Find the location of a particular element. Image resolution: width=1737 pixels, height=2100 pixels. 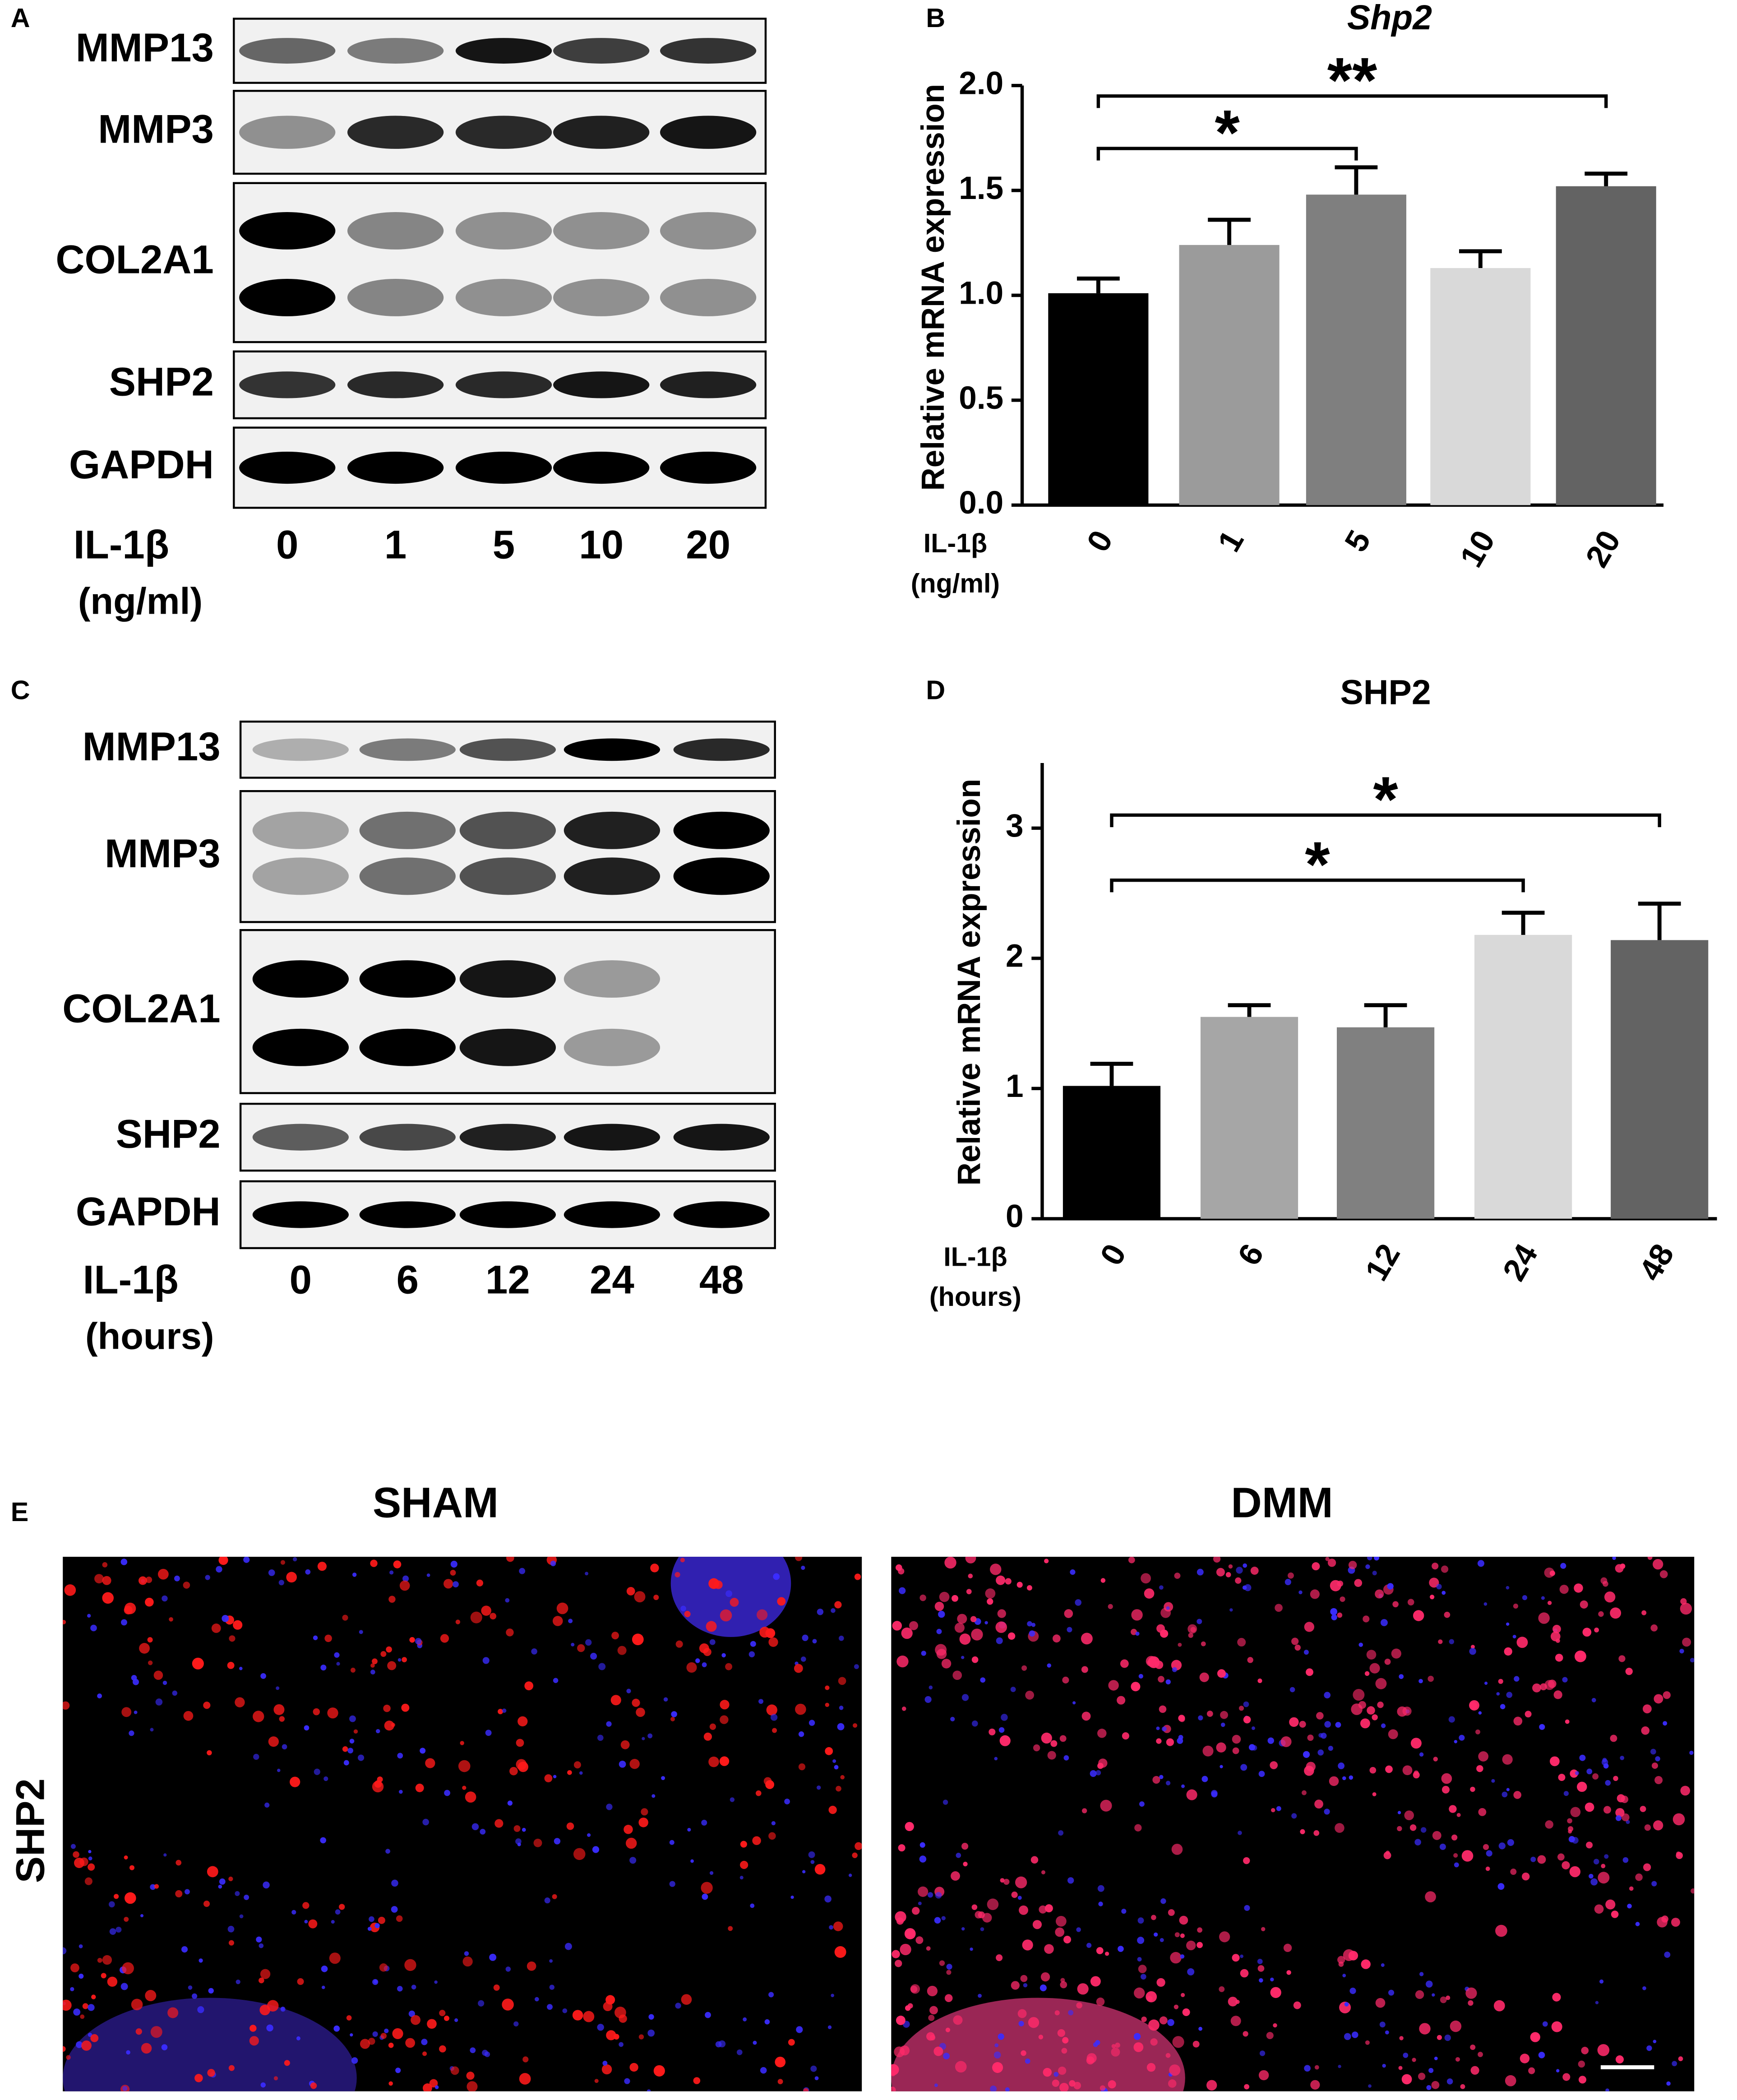

significance-label: * is located at coordinates (1385, 799).